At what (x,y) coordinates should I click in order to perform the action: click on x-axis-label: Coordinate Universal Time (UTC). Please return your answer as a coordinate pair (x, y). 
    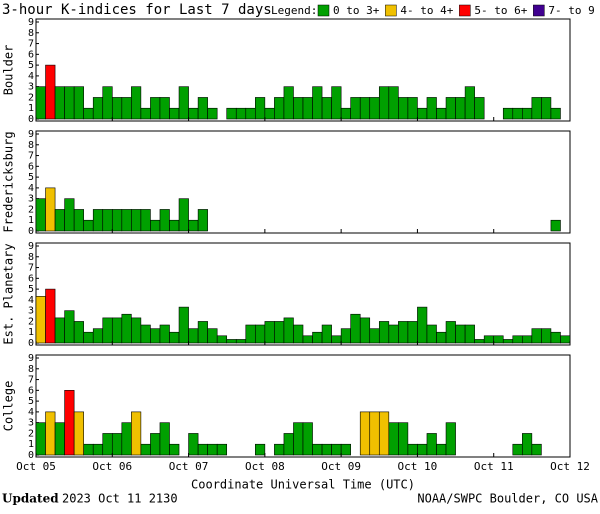
    Looking at the image, I should click on (303, 485).